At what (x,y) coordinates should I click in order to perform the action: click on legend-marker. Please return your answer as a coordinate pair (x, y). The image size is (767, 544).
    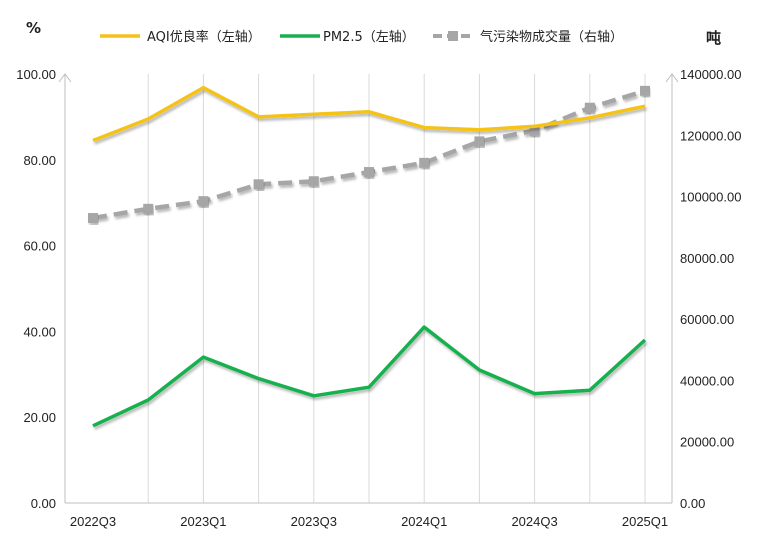
    Looking at the image, I should click on (453, 36).